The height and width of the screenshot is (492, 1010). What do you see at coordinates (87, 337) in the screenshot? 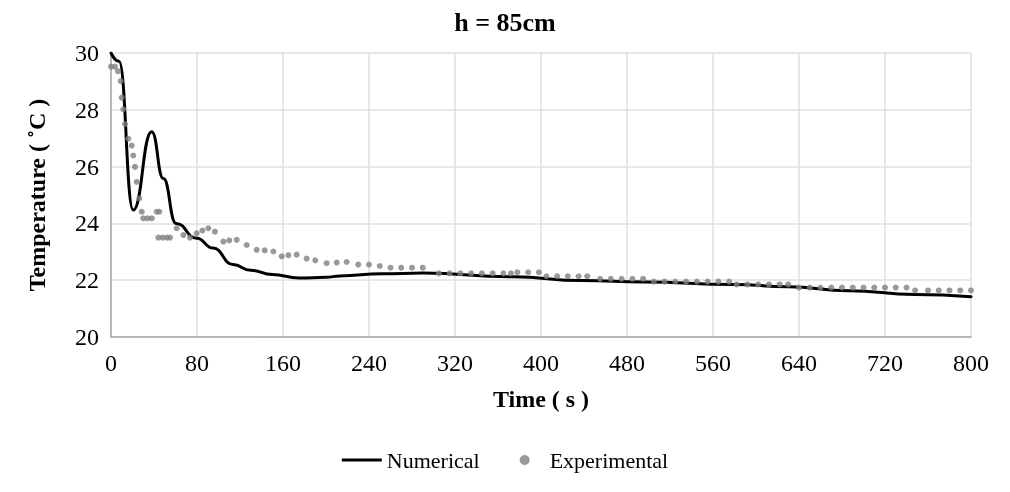
I see `y-tick-label: 20` at bounding box center [87, 337].